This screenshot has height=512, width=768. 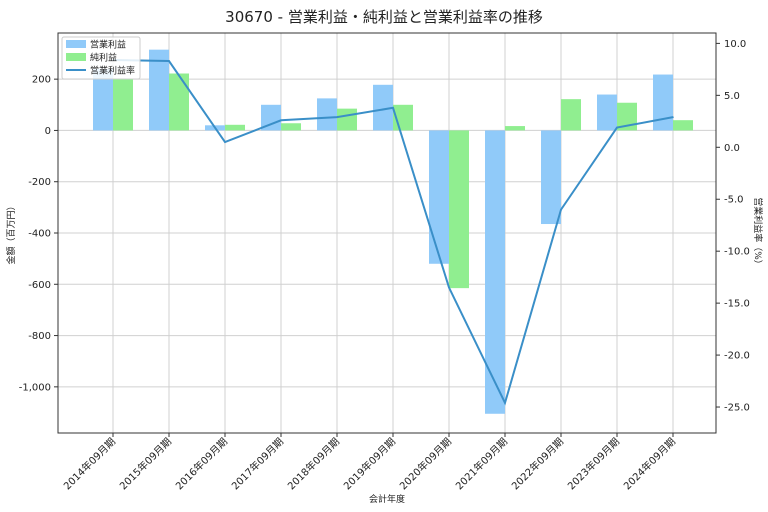 What do you see at coordinates (145, 463) in the screenshot?
I see `x-tick-label: 2015年09月期` at bounding box center [145, 463].